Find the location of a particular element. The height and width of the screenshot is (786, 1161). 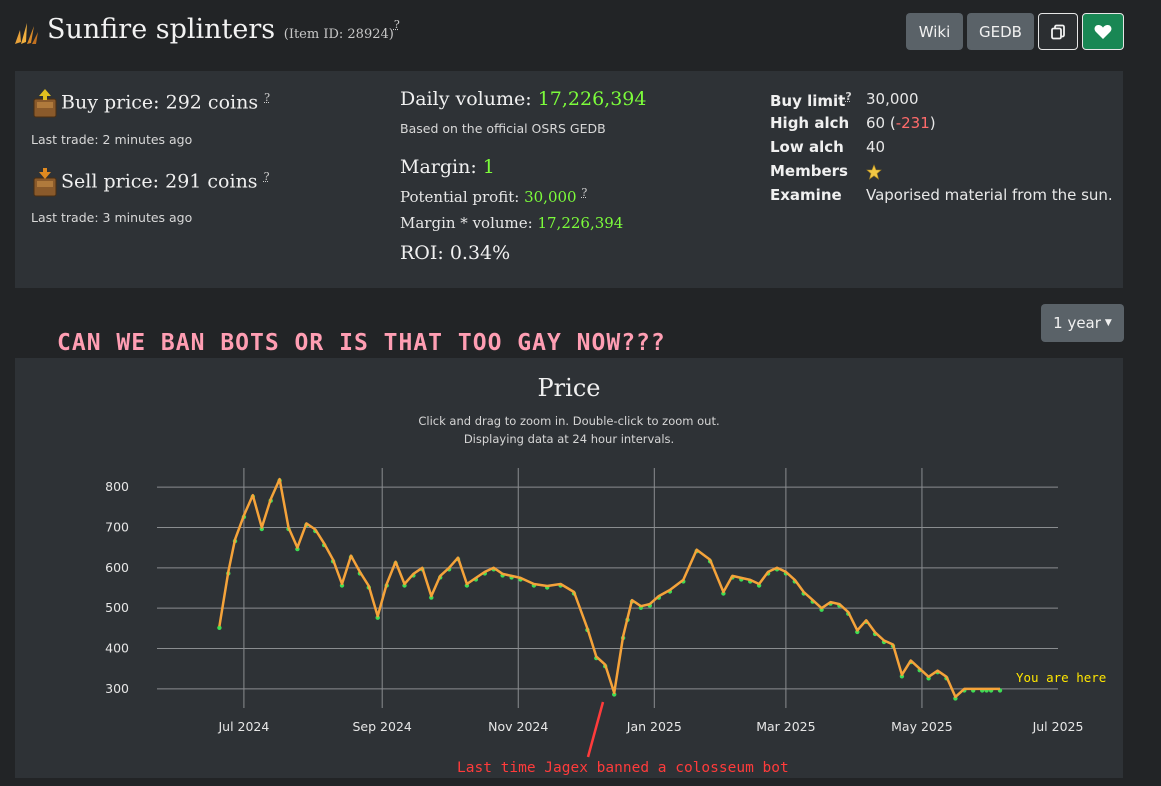

x-tick-label: Jan 2025 is located at coordinates (654, 726).